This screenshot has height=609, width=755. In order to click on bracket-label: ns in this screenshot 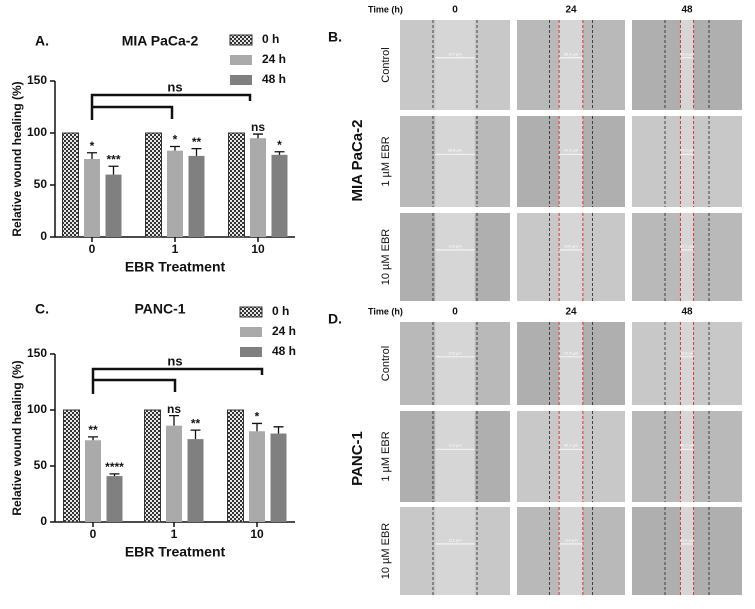, I will do `click(174, 360)`.